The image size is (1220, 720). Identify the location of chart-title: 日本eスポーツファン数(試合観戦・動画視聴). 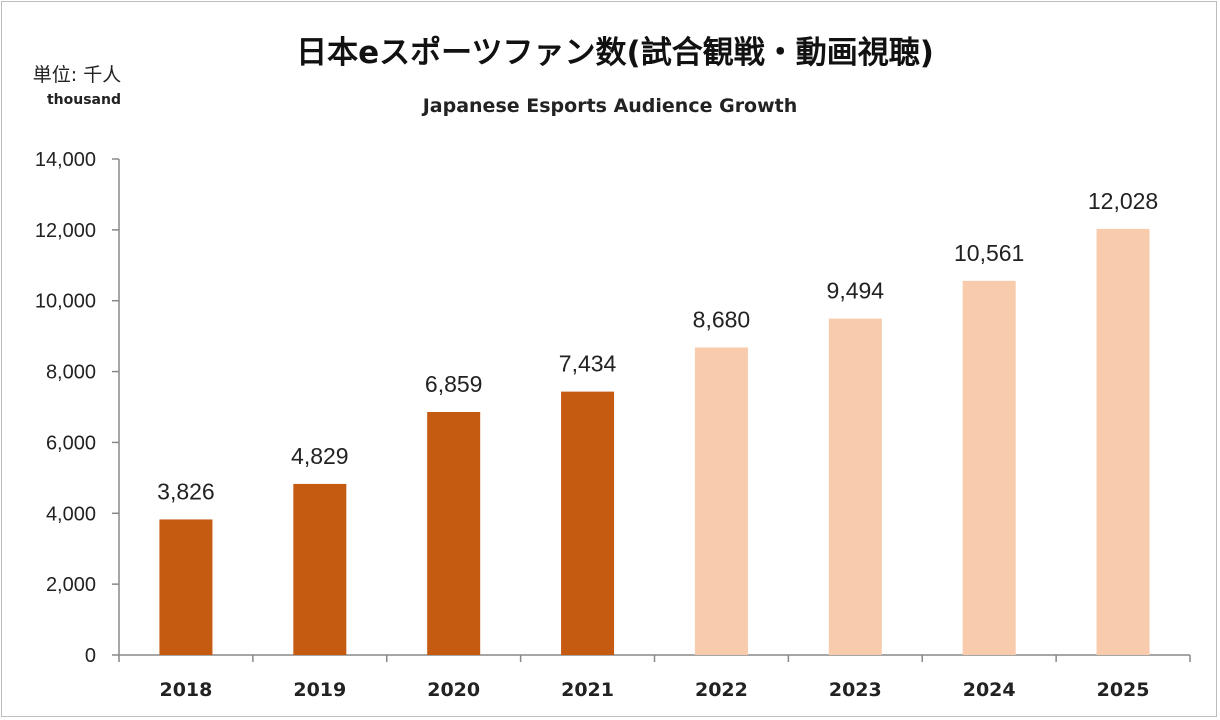
(615, 53).